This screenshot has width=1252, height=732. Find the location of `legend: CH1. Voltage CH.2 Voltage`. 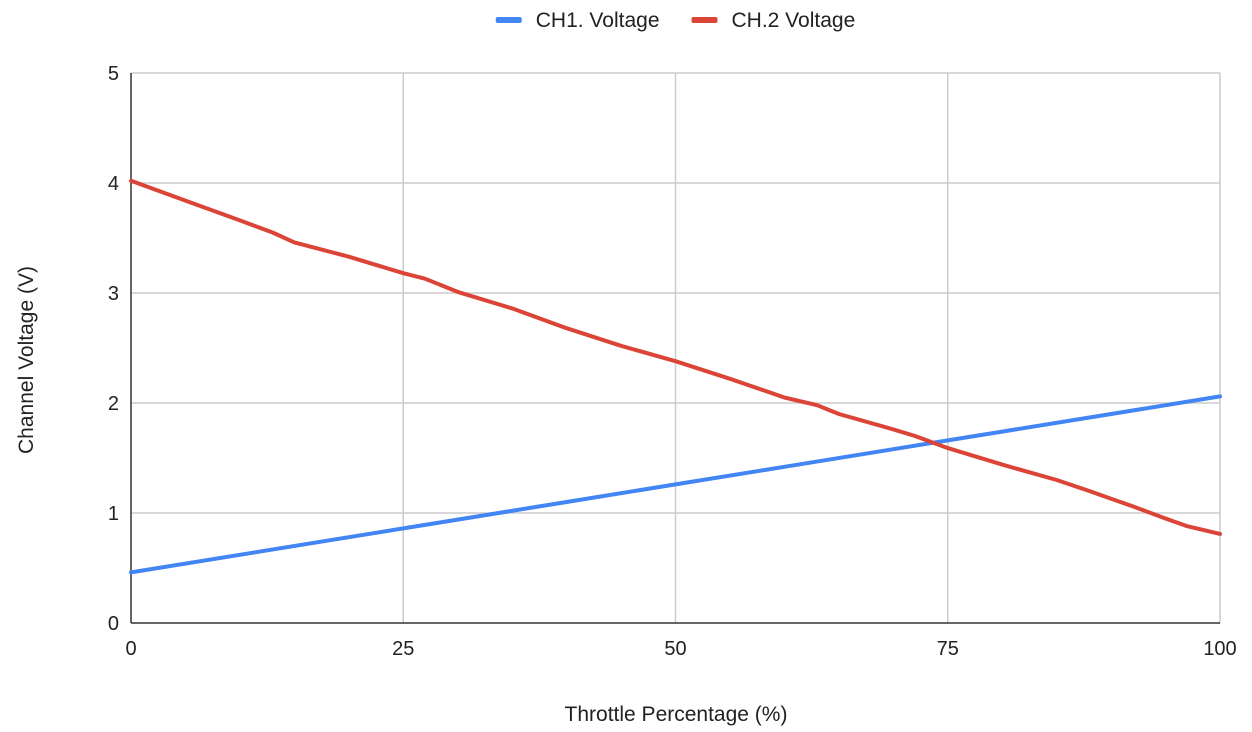

legend: CH1. Voltage CH.2 Voltage is located at coordinates (675, 20).